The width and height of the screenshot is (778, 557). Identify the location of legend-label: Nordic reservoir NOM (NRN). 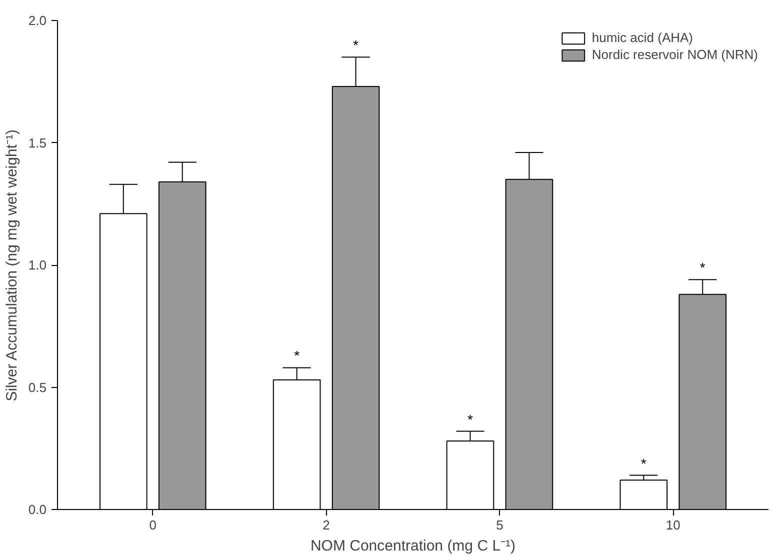
(675, 54).